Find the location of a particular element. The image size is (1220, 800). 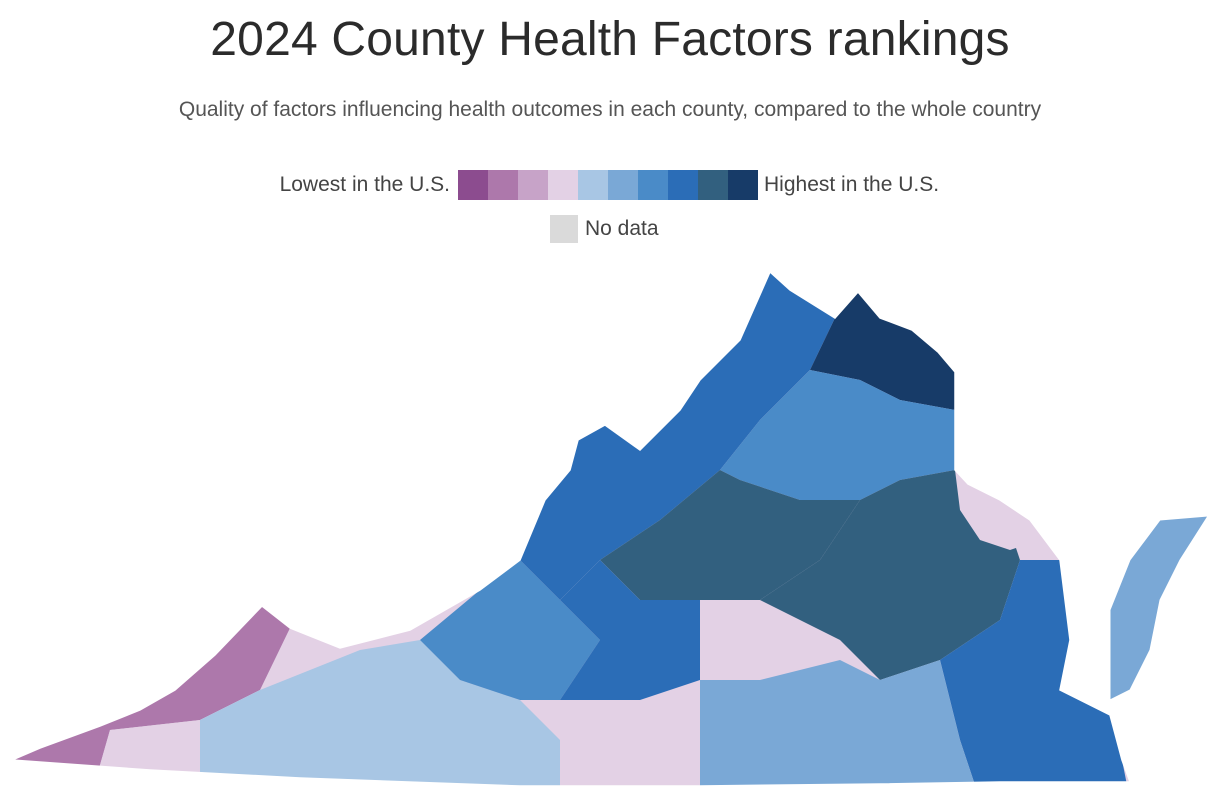

map-region-northern-neck is located at coordinates (997, 510).